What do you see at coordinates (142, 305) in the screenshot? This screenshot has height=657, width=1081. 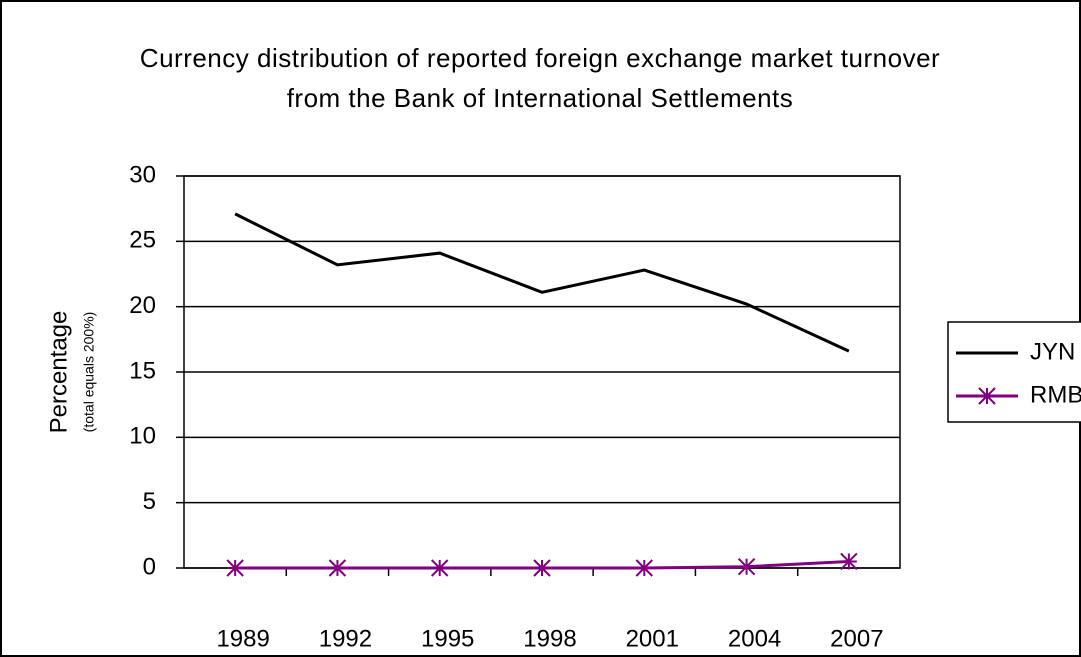 I see `y-tick-label: 20` at bounding box center [142, 305].